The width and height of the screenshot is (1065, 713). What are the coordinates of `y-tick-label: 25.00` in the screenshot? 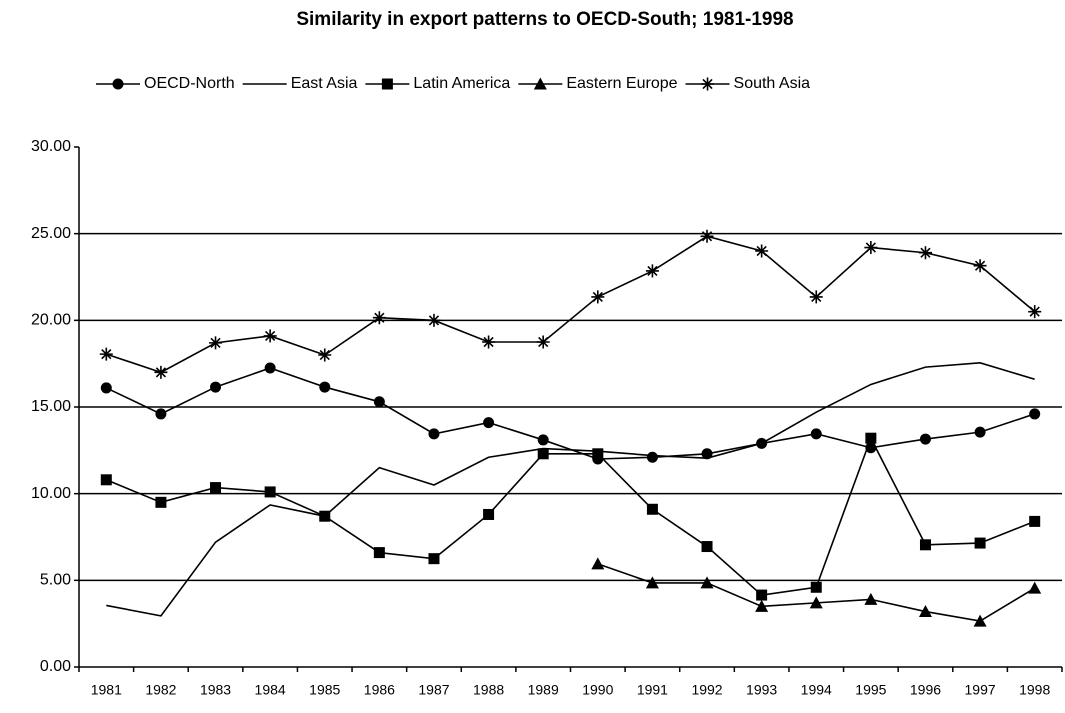 It's located at (51, 233).